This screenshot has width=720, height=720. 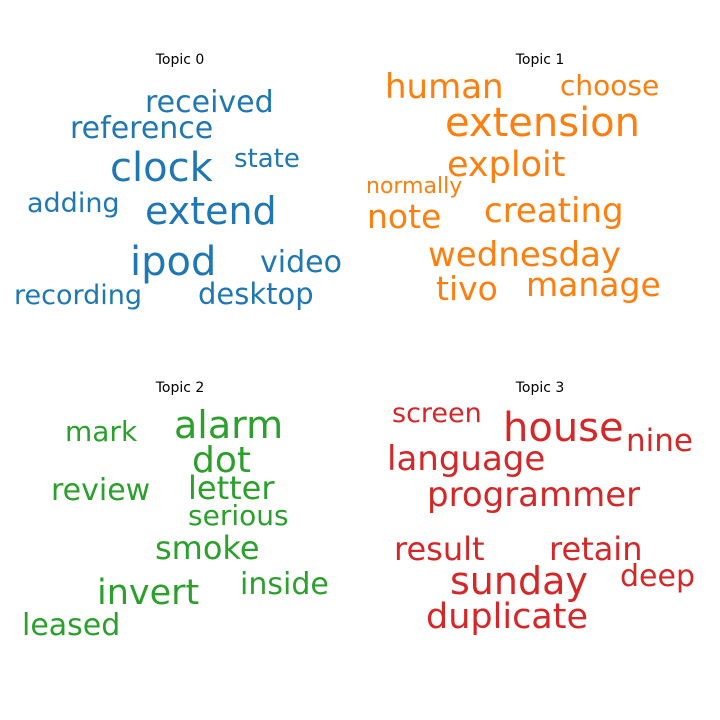 What do you see at coordinates (540, 60) in the screenshot?
I see `topic-1-title: Topic 1` at bounding box center [540, 60].